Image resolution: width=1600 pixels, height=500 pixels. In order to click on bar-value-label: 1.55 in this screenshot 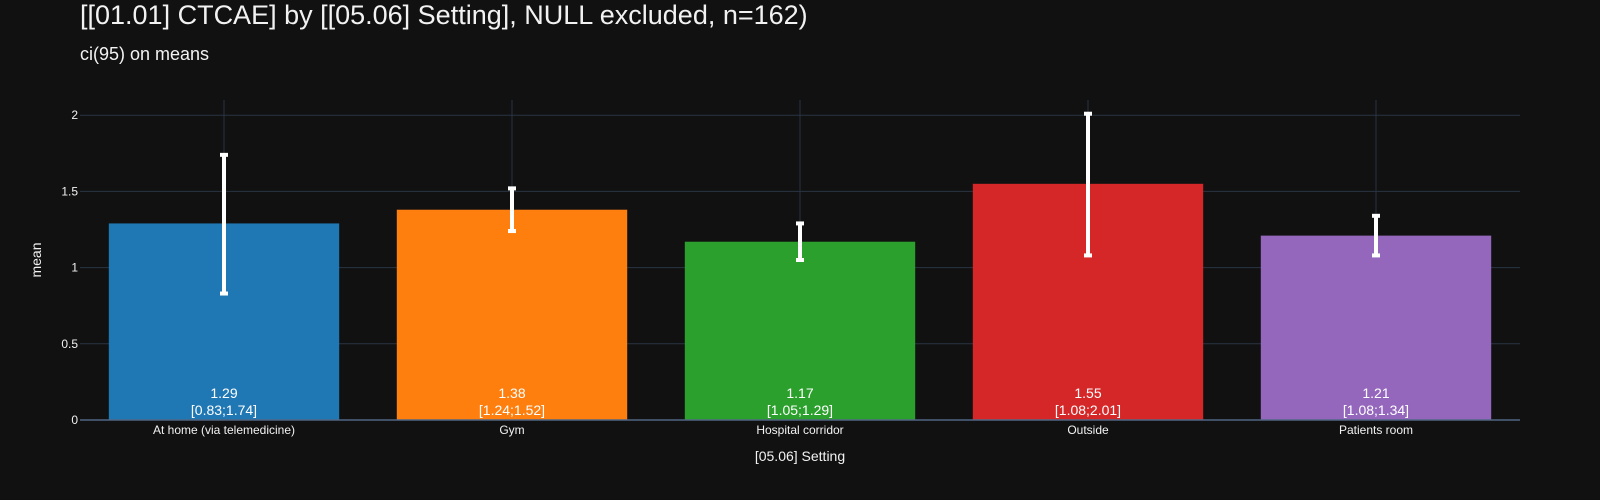, I will do `click(1087, 393)`.